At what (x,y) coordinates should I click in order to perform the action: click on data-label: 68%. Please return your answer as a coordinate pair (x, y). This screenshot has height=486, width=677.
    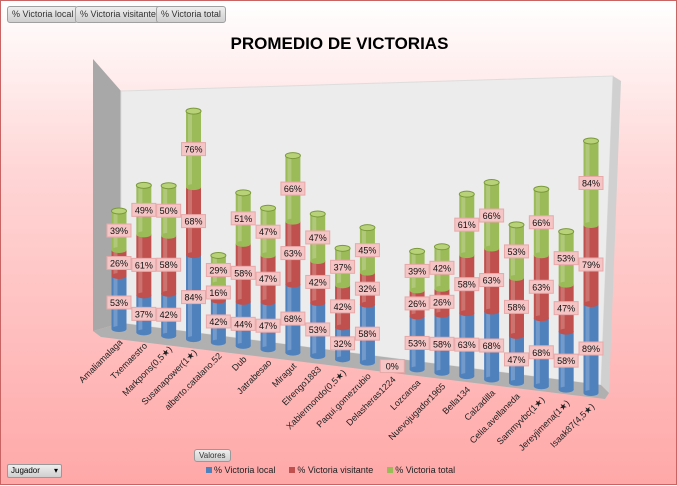
    Looking at the image, I should click on (293, 319).